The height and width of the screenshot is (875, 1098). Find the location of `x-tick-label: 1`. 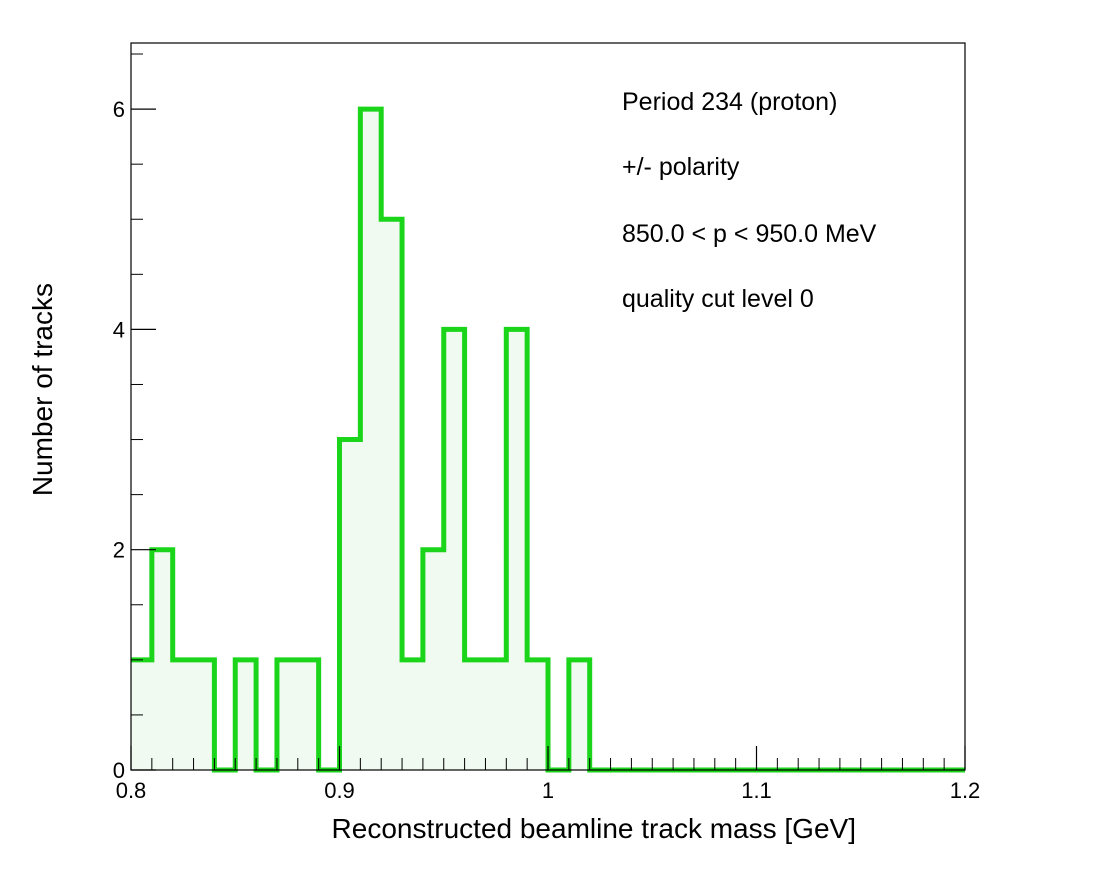

x-tick-label: 1 is located at coordinates (548, 790).